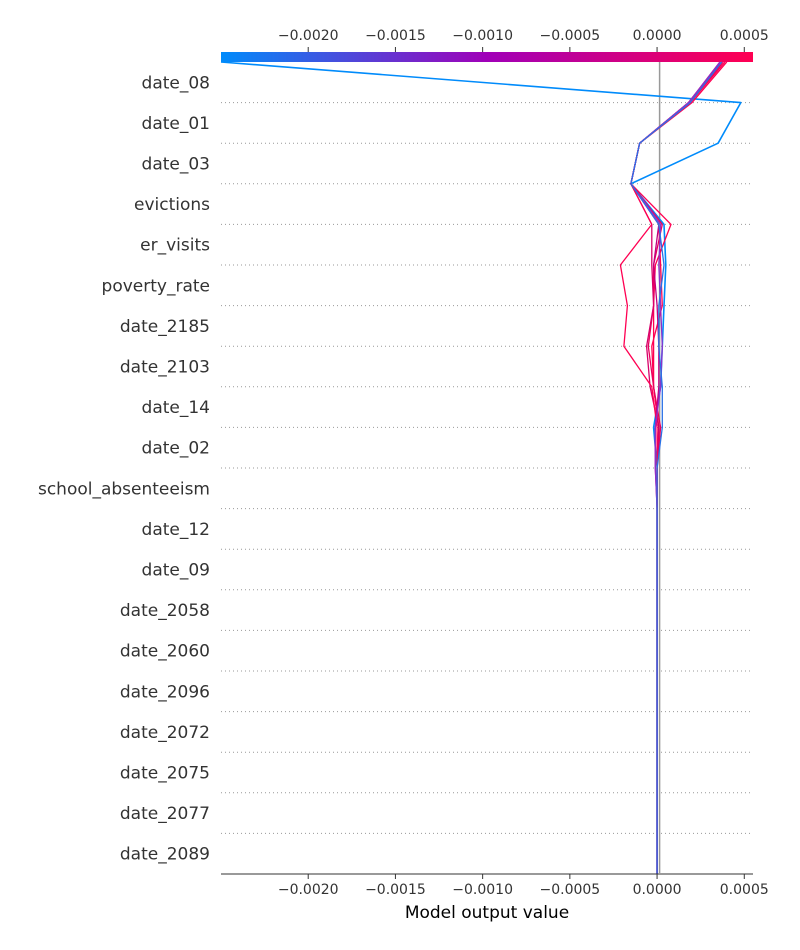  Describe the element at coordinates (482, 890) in the screenshot. I see `bottom-tick-label: −0.0010` at that location.